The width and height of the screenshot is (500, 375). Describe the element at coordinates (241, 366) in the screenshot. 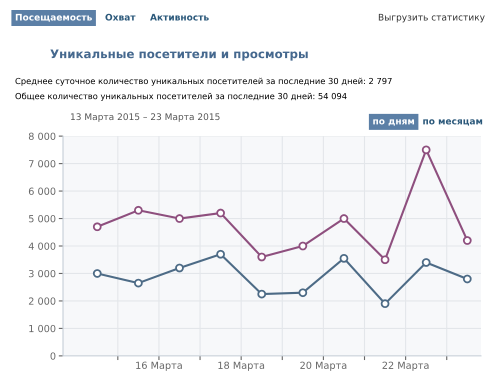

I see `x-tick-label: 18 Марта` at that location.